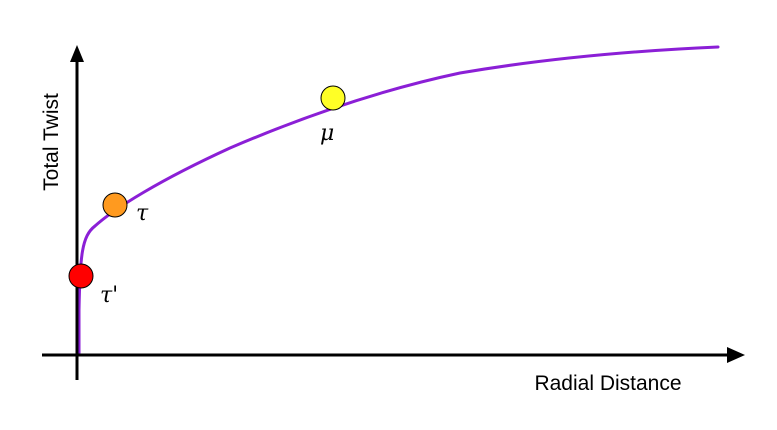  What do you see at coordinates (736, 355) in the screenshot?
I see `x-axis-arrowhead` at bounding box center [736, 355].